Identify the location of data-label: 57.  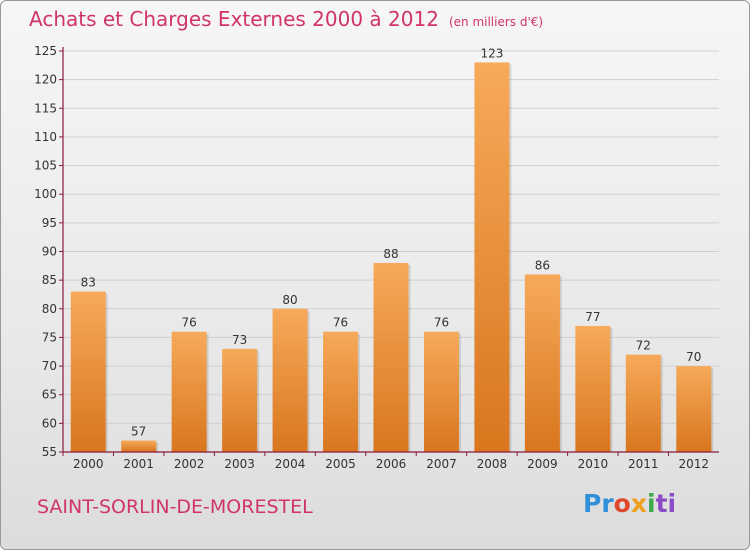
(138, 432).